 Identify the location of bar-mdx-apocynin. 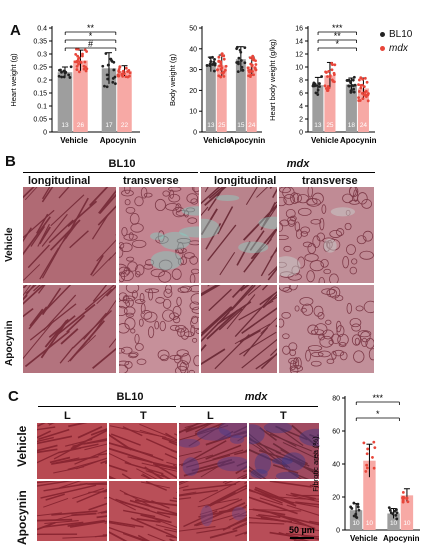
(407, 512).